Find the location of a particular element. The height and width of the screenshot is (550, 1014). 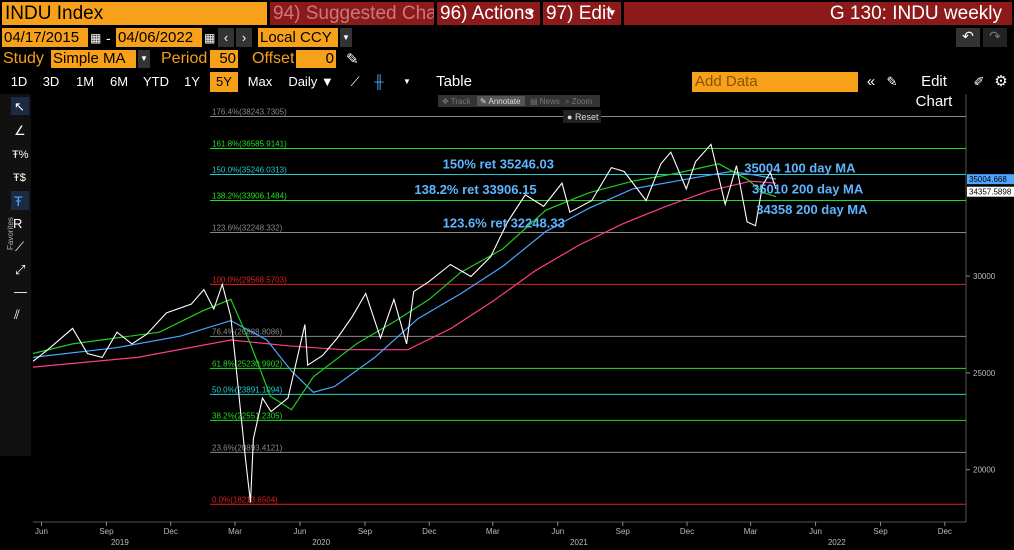

period-1m: 1M is located at coordinates (85, 81).